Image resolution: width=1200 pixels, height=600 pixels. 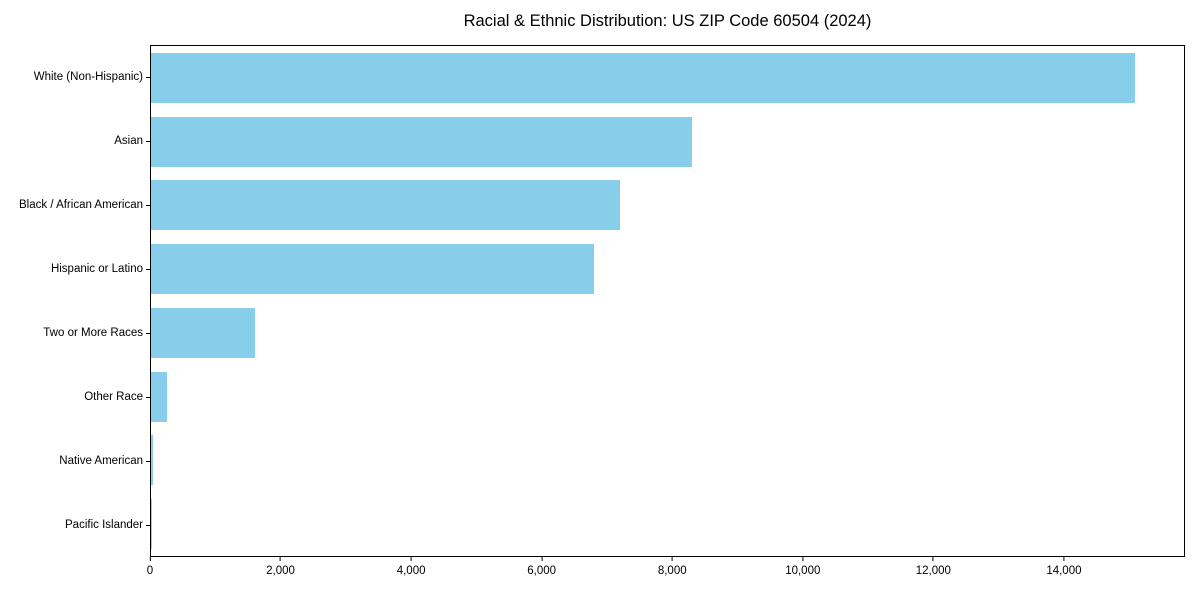 I want to click on x-tick-label: 10,000, so click(x=803, y=571).